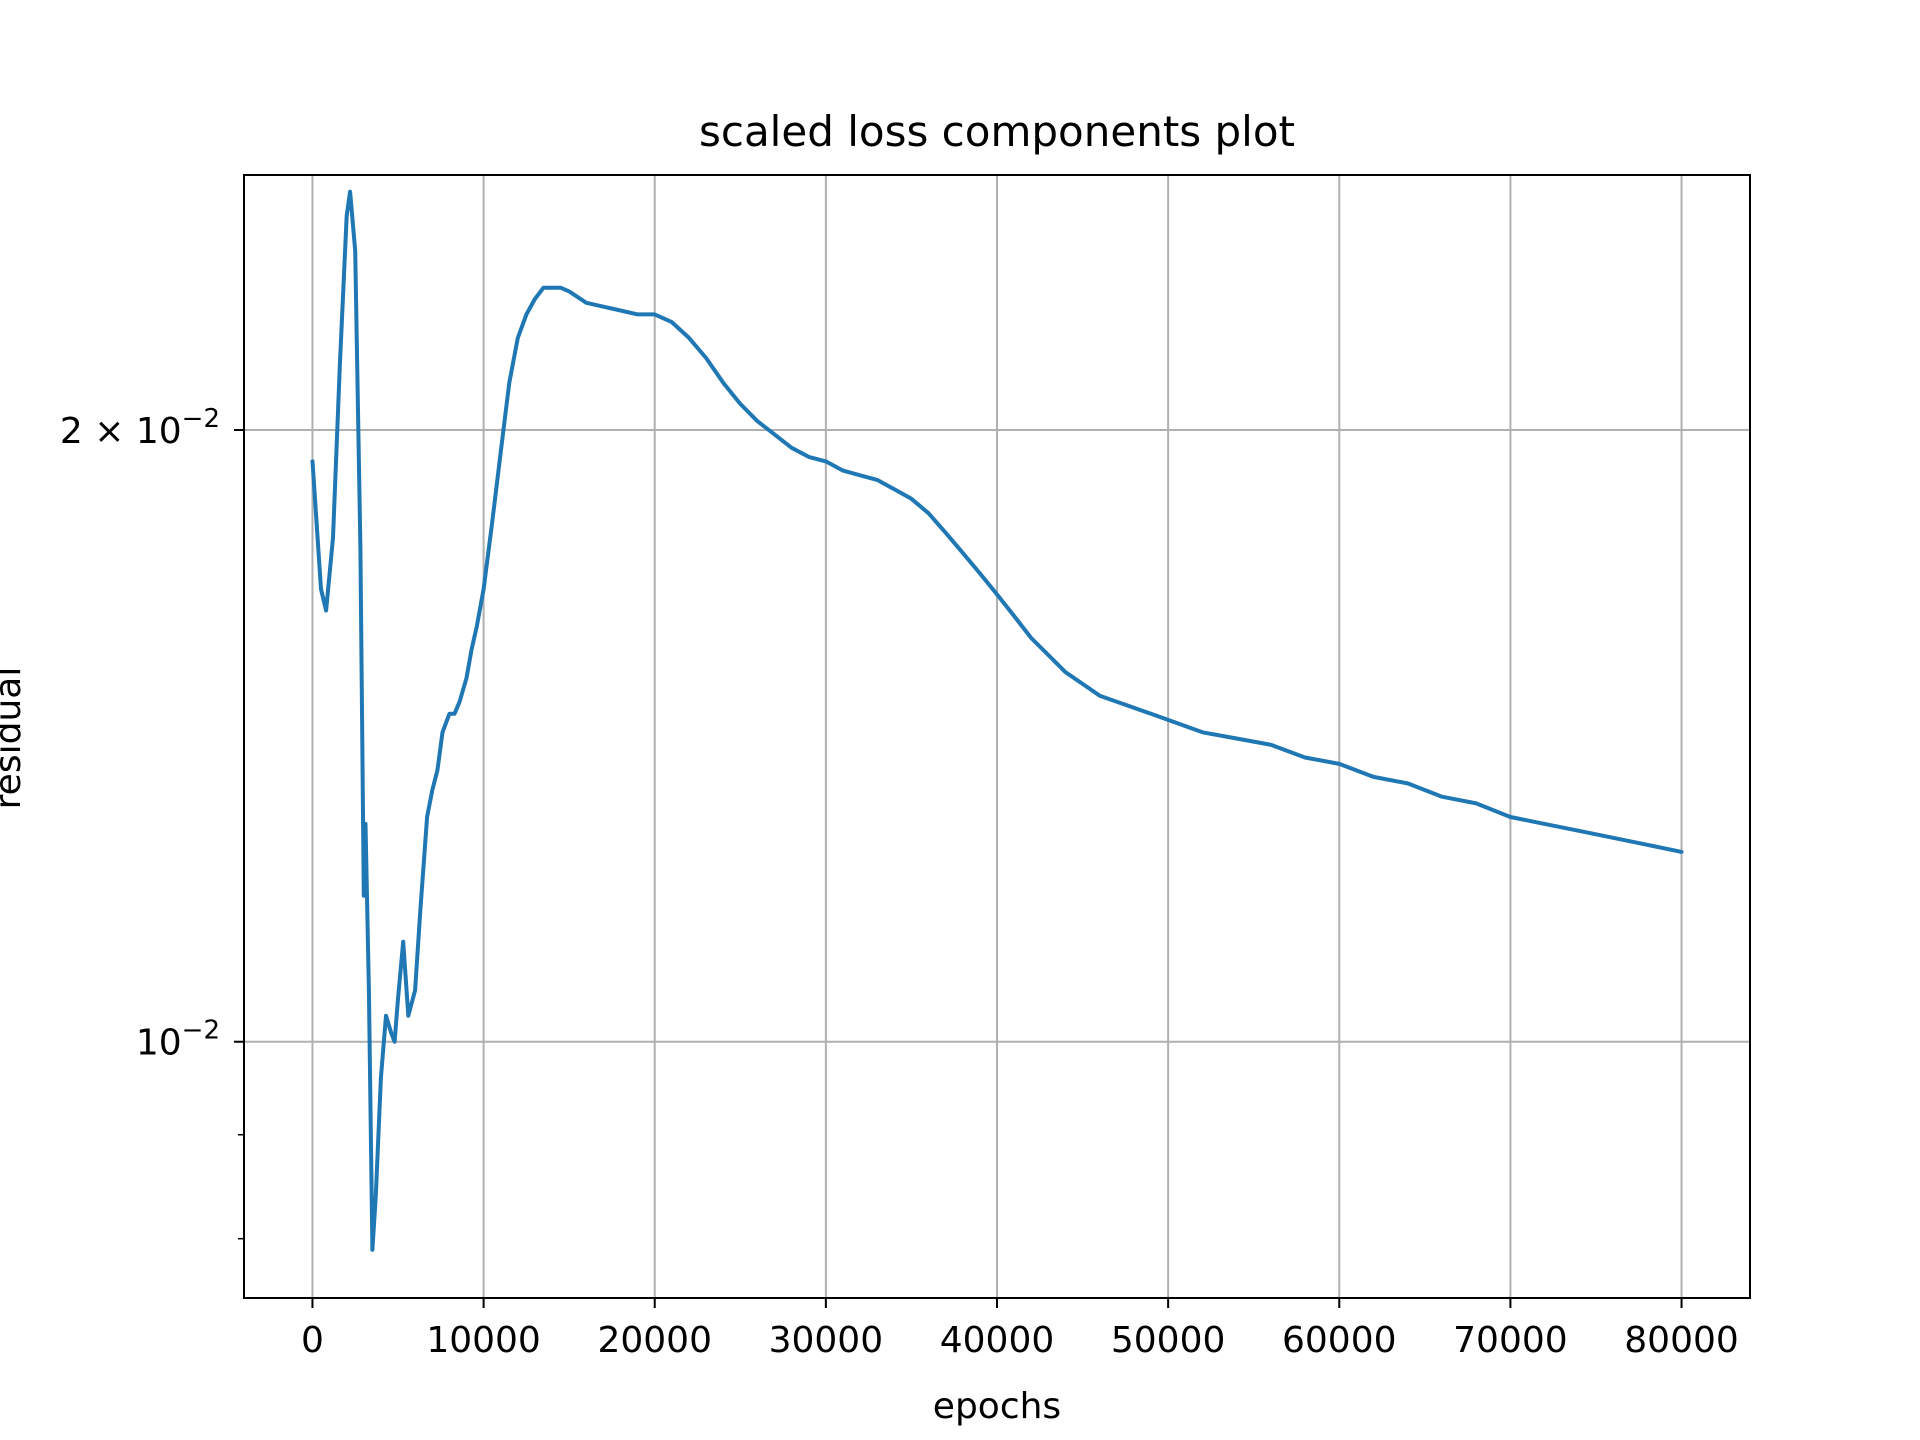 The width and height of the screenshot is (1920, 1440). Describe the element at coordinates (14, 738) in the screenshot. I see `y-axis-label: residual` at that location.